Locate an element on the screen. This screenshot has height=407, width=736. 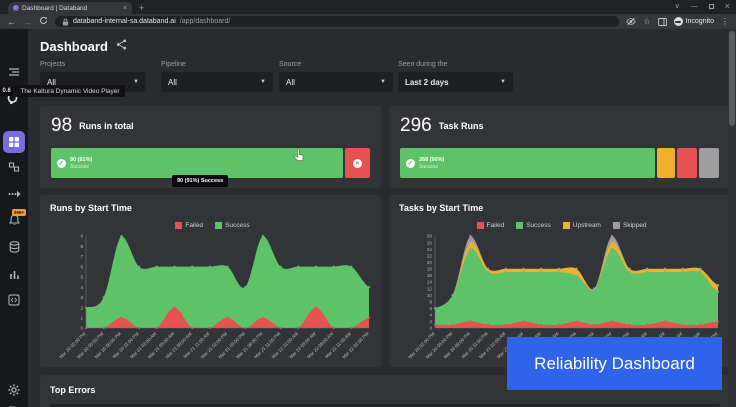
top-errors-title: Top Errors is located at coordinates (73, 390).